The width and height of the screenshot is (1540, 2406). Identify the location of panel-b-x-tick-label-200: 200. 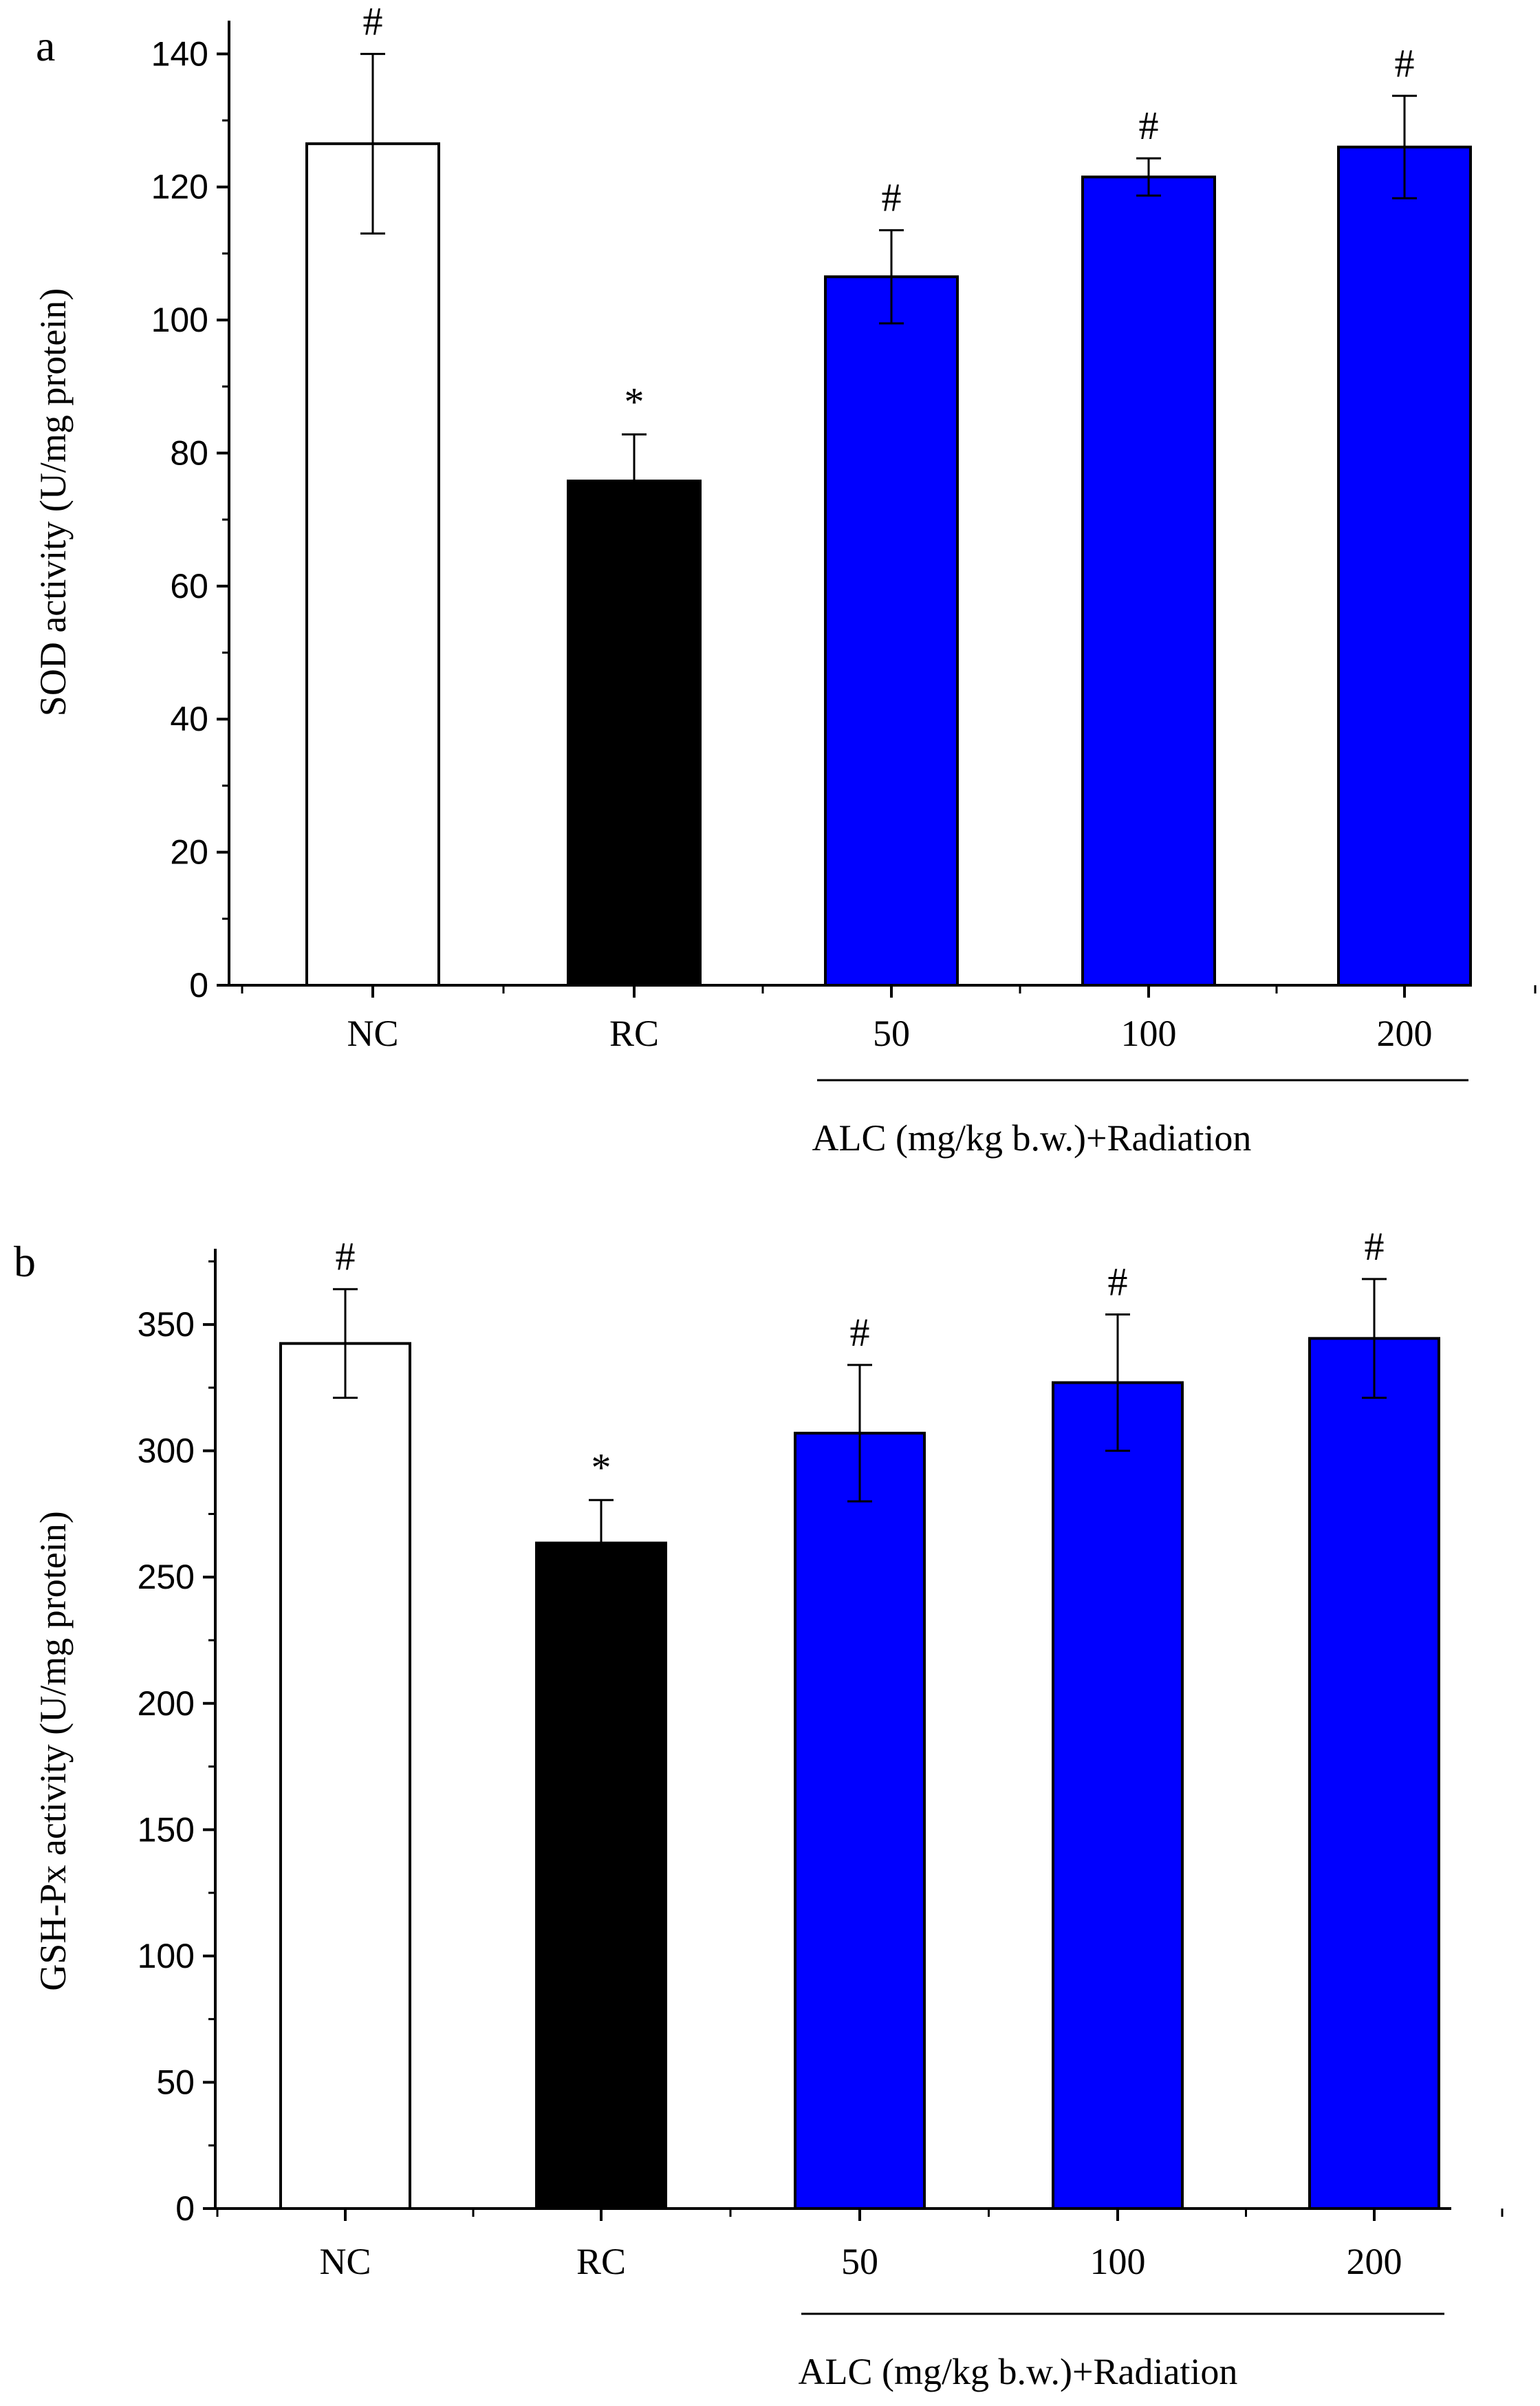
(1374, 2261).